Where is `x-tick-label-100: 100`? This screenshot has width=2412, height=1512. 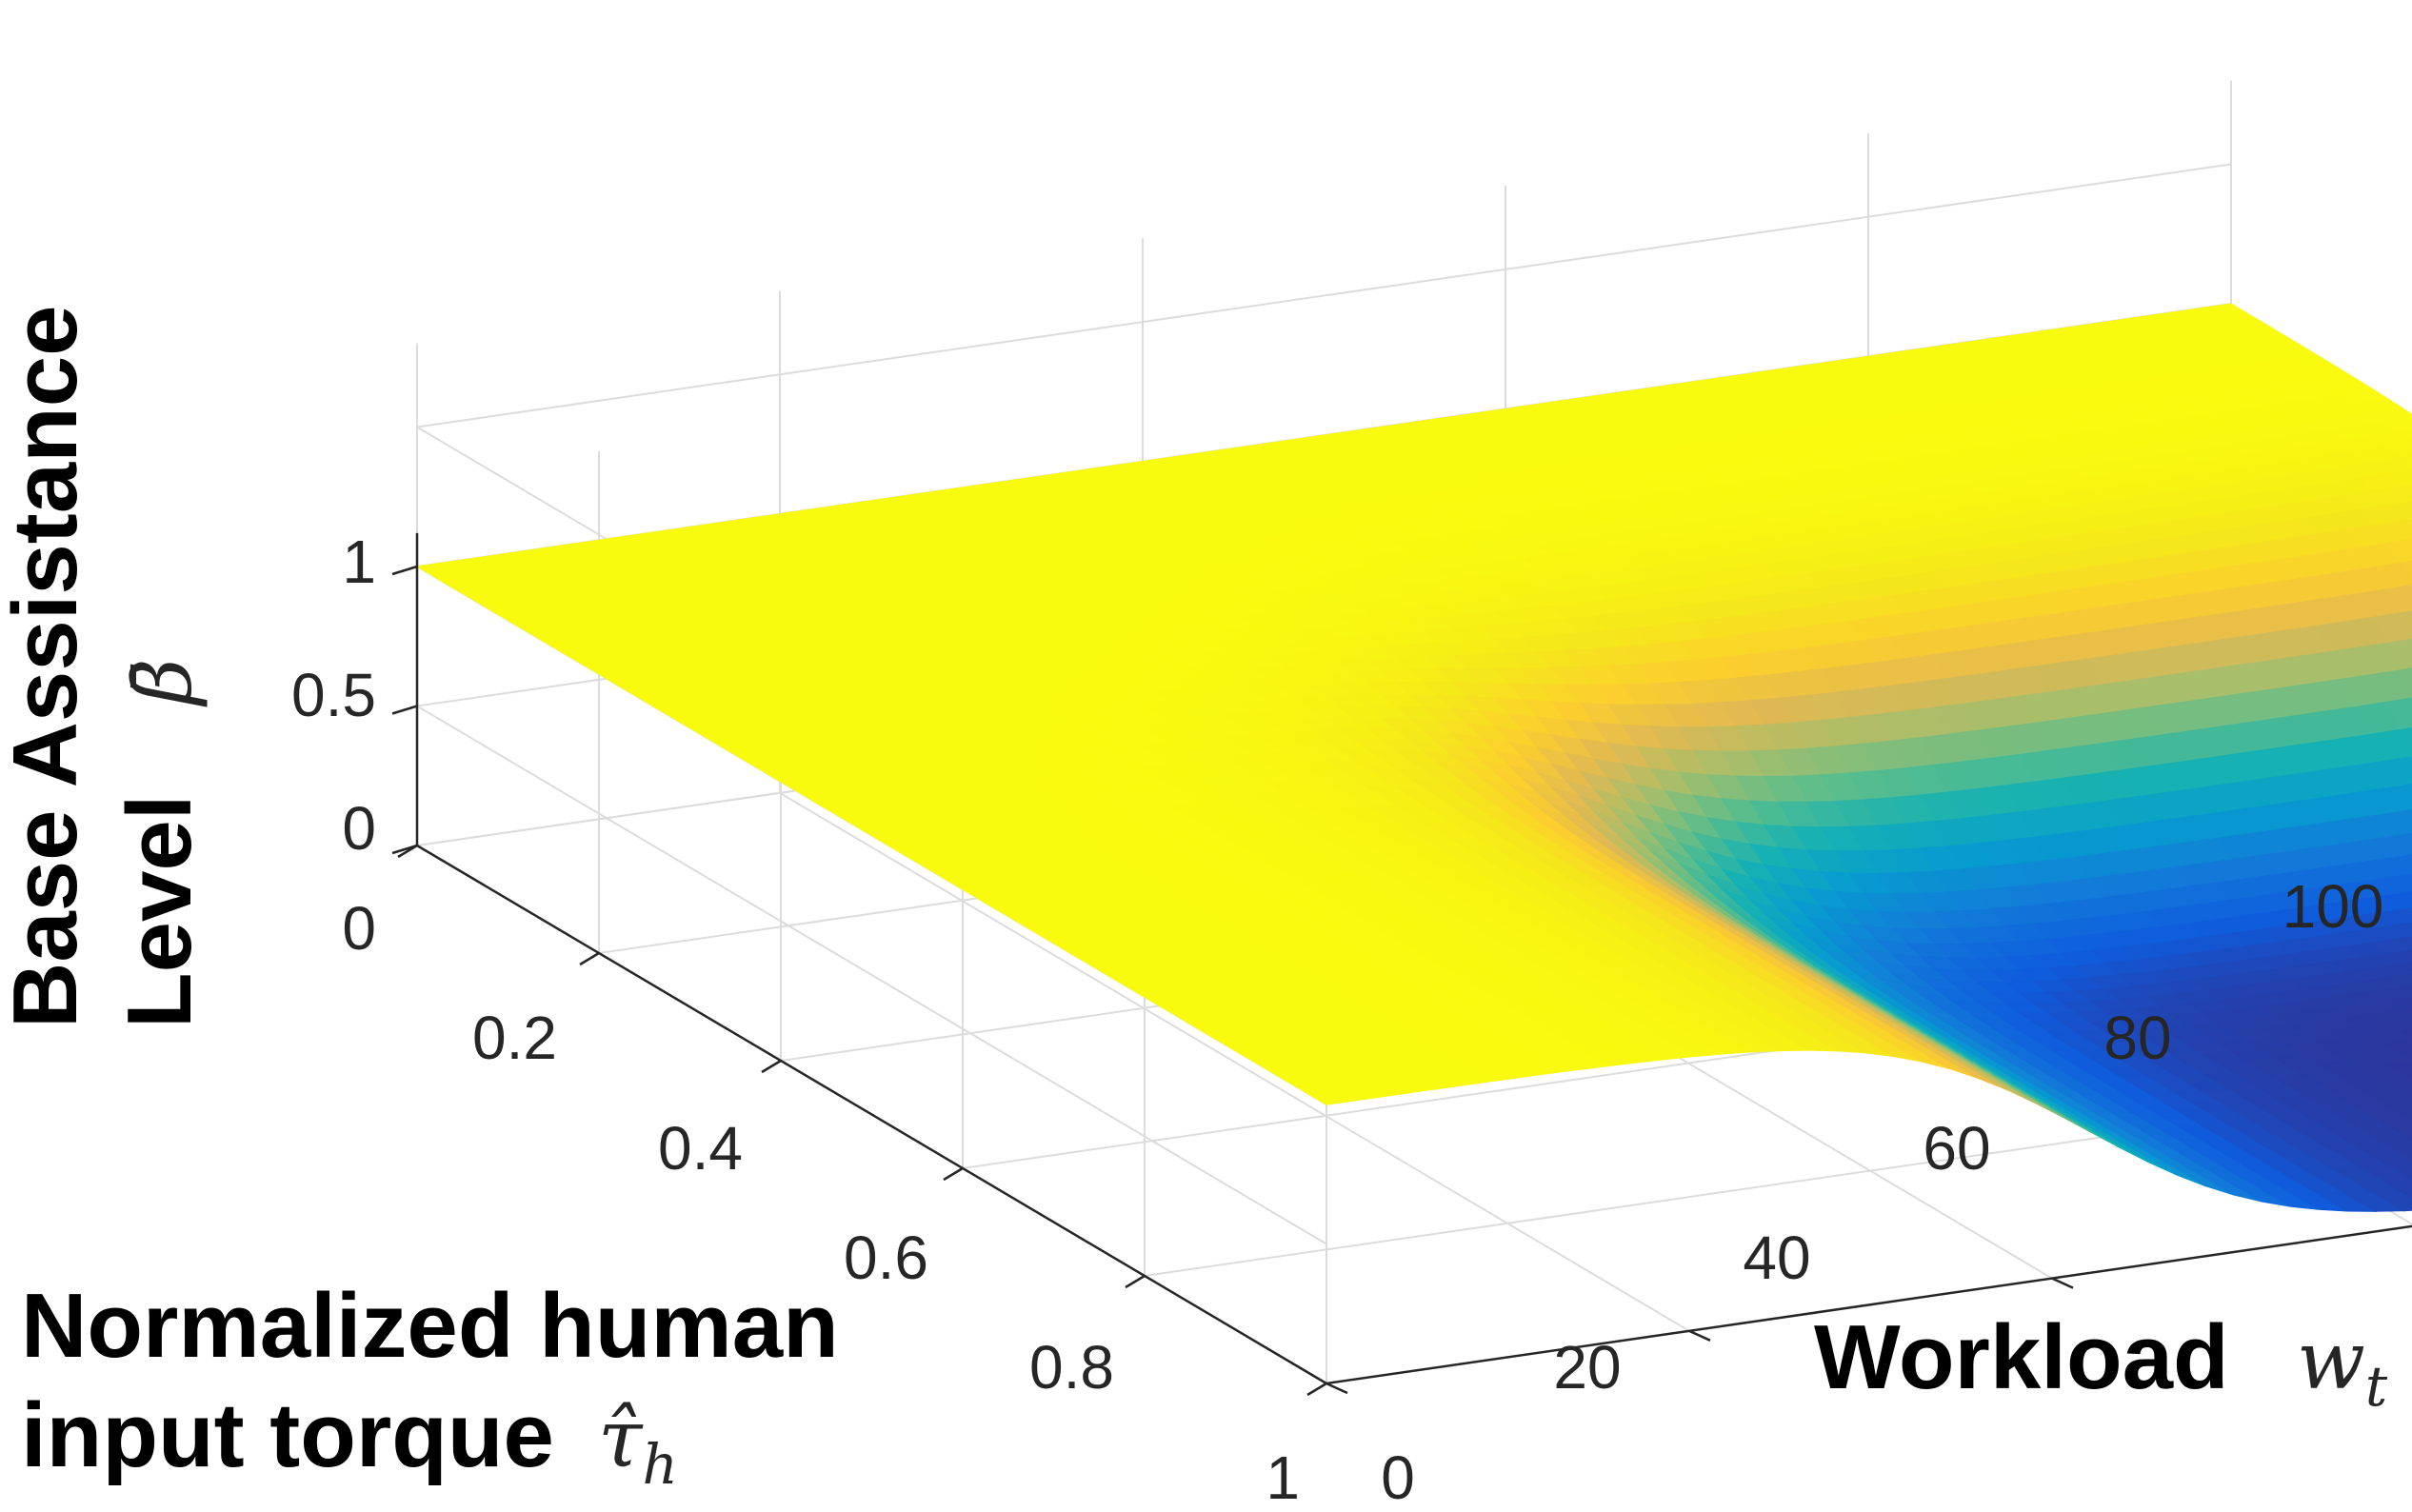 x-tick-label-100: 100 is located at coordinates (2333, 906).